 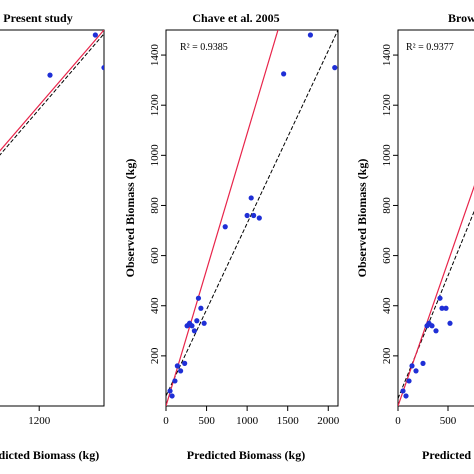 What do you see at coordinates (204, 47) in the screenshot?
I see `r-squared-label: R² = 0.9385` at bounding box center [204, 47].